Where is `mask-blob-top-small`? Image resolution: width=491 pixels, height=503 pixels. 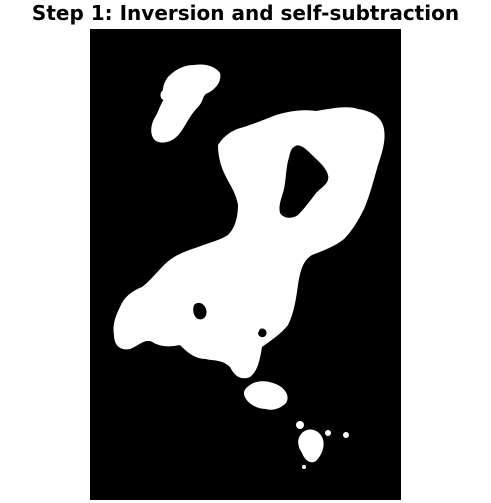
mask-blob-top-small is located at coordinates (166, 95).